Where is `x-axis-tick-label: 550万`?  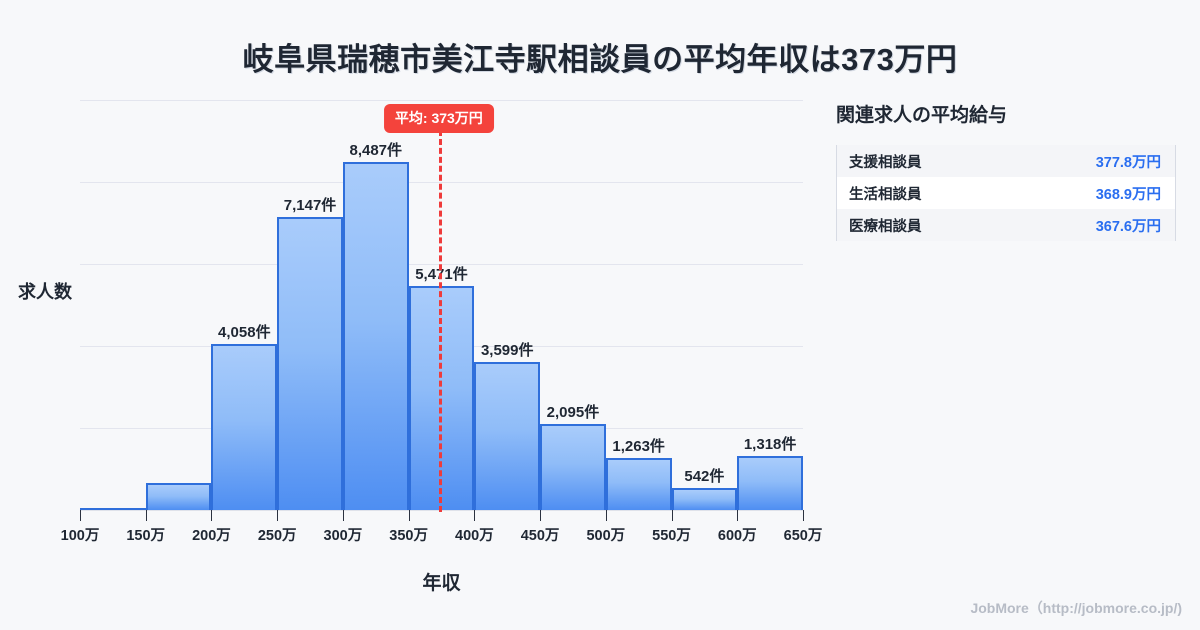
x-axis-tick-label: 550万 is located at coordinates (671, 536).